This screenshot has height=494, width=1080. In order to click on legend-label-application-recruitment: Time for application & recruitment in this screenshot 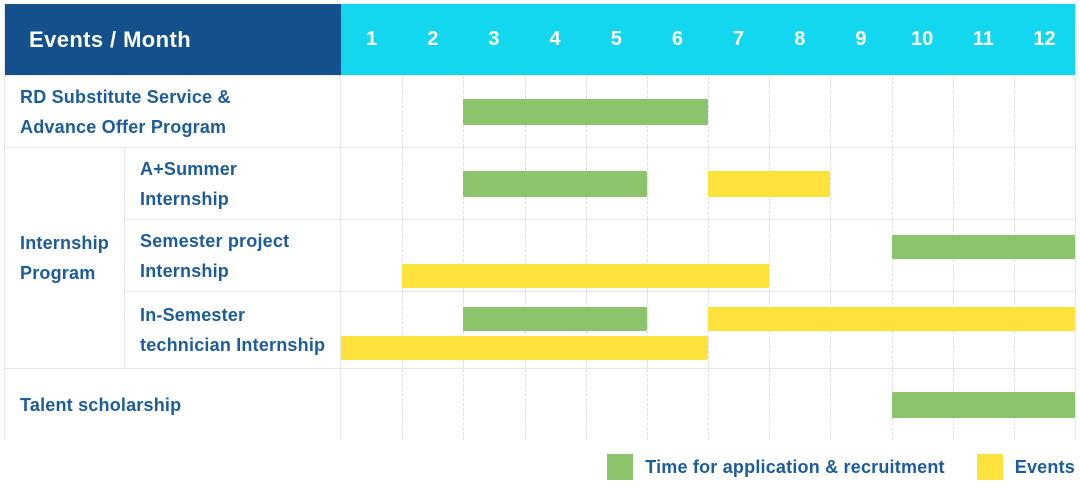, I will do `click(795, 466)`.